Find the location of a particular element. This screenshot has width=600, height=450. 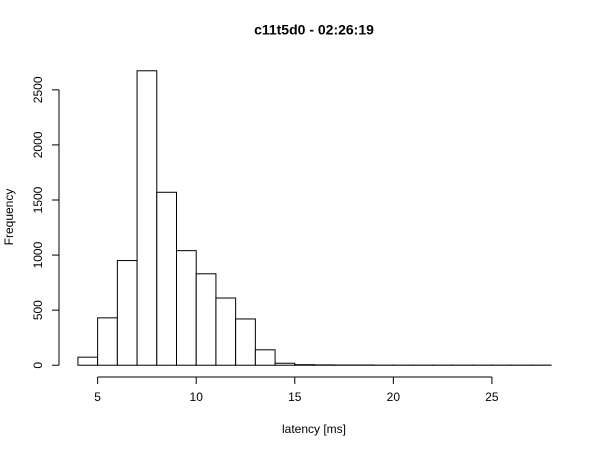

y-tick-label: 2000 is located at coordinates (38, 144).